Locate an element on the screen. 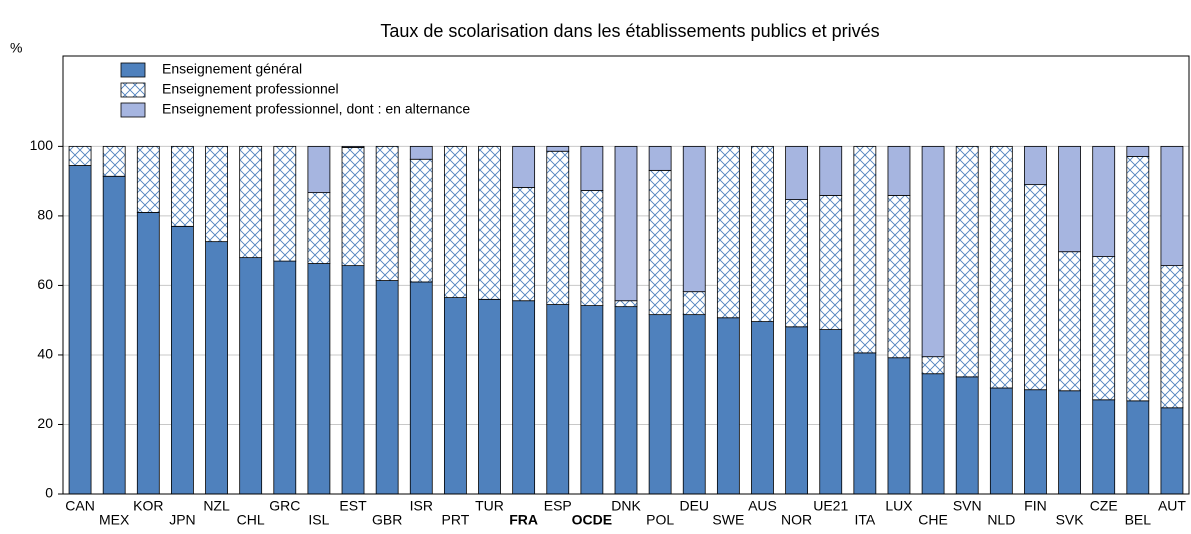 This screenshot has height=534, width=1191. x-tick-label: OCDE is located at coordinates (592, 520).